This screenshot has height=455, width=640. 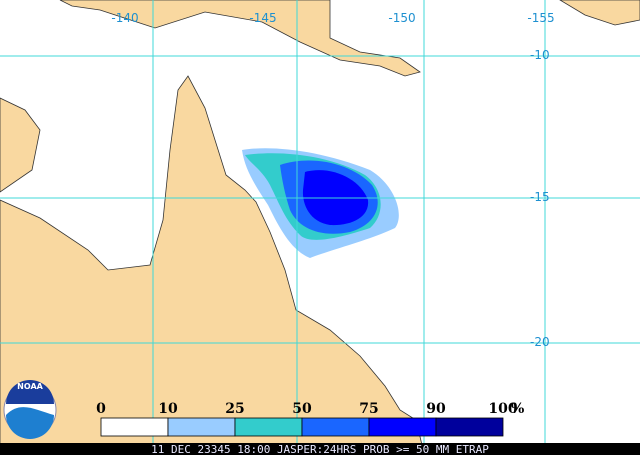 I want to click on logo-text: NOAA, so click(x=30, y=386).